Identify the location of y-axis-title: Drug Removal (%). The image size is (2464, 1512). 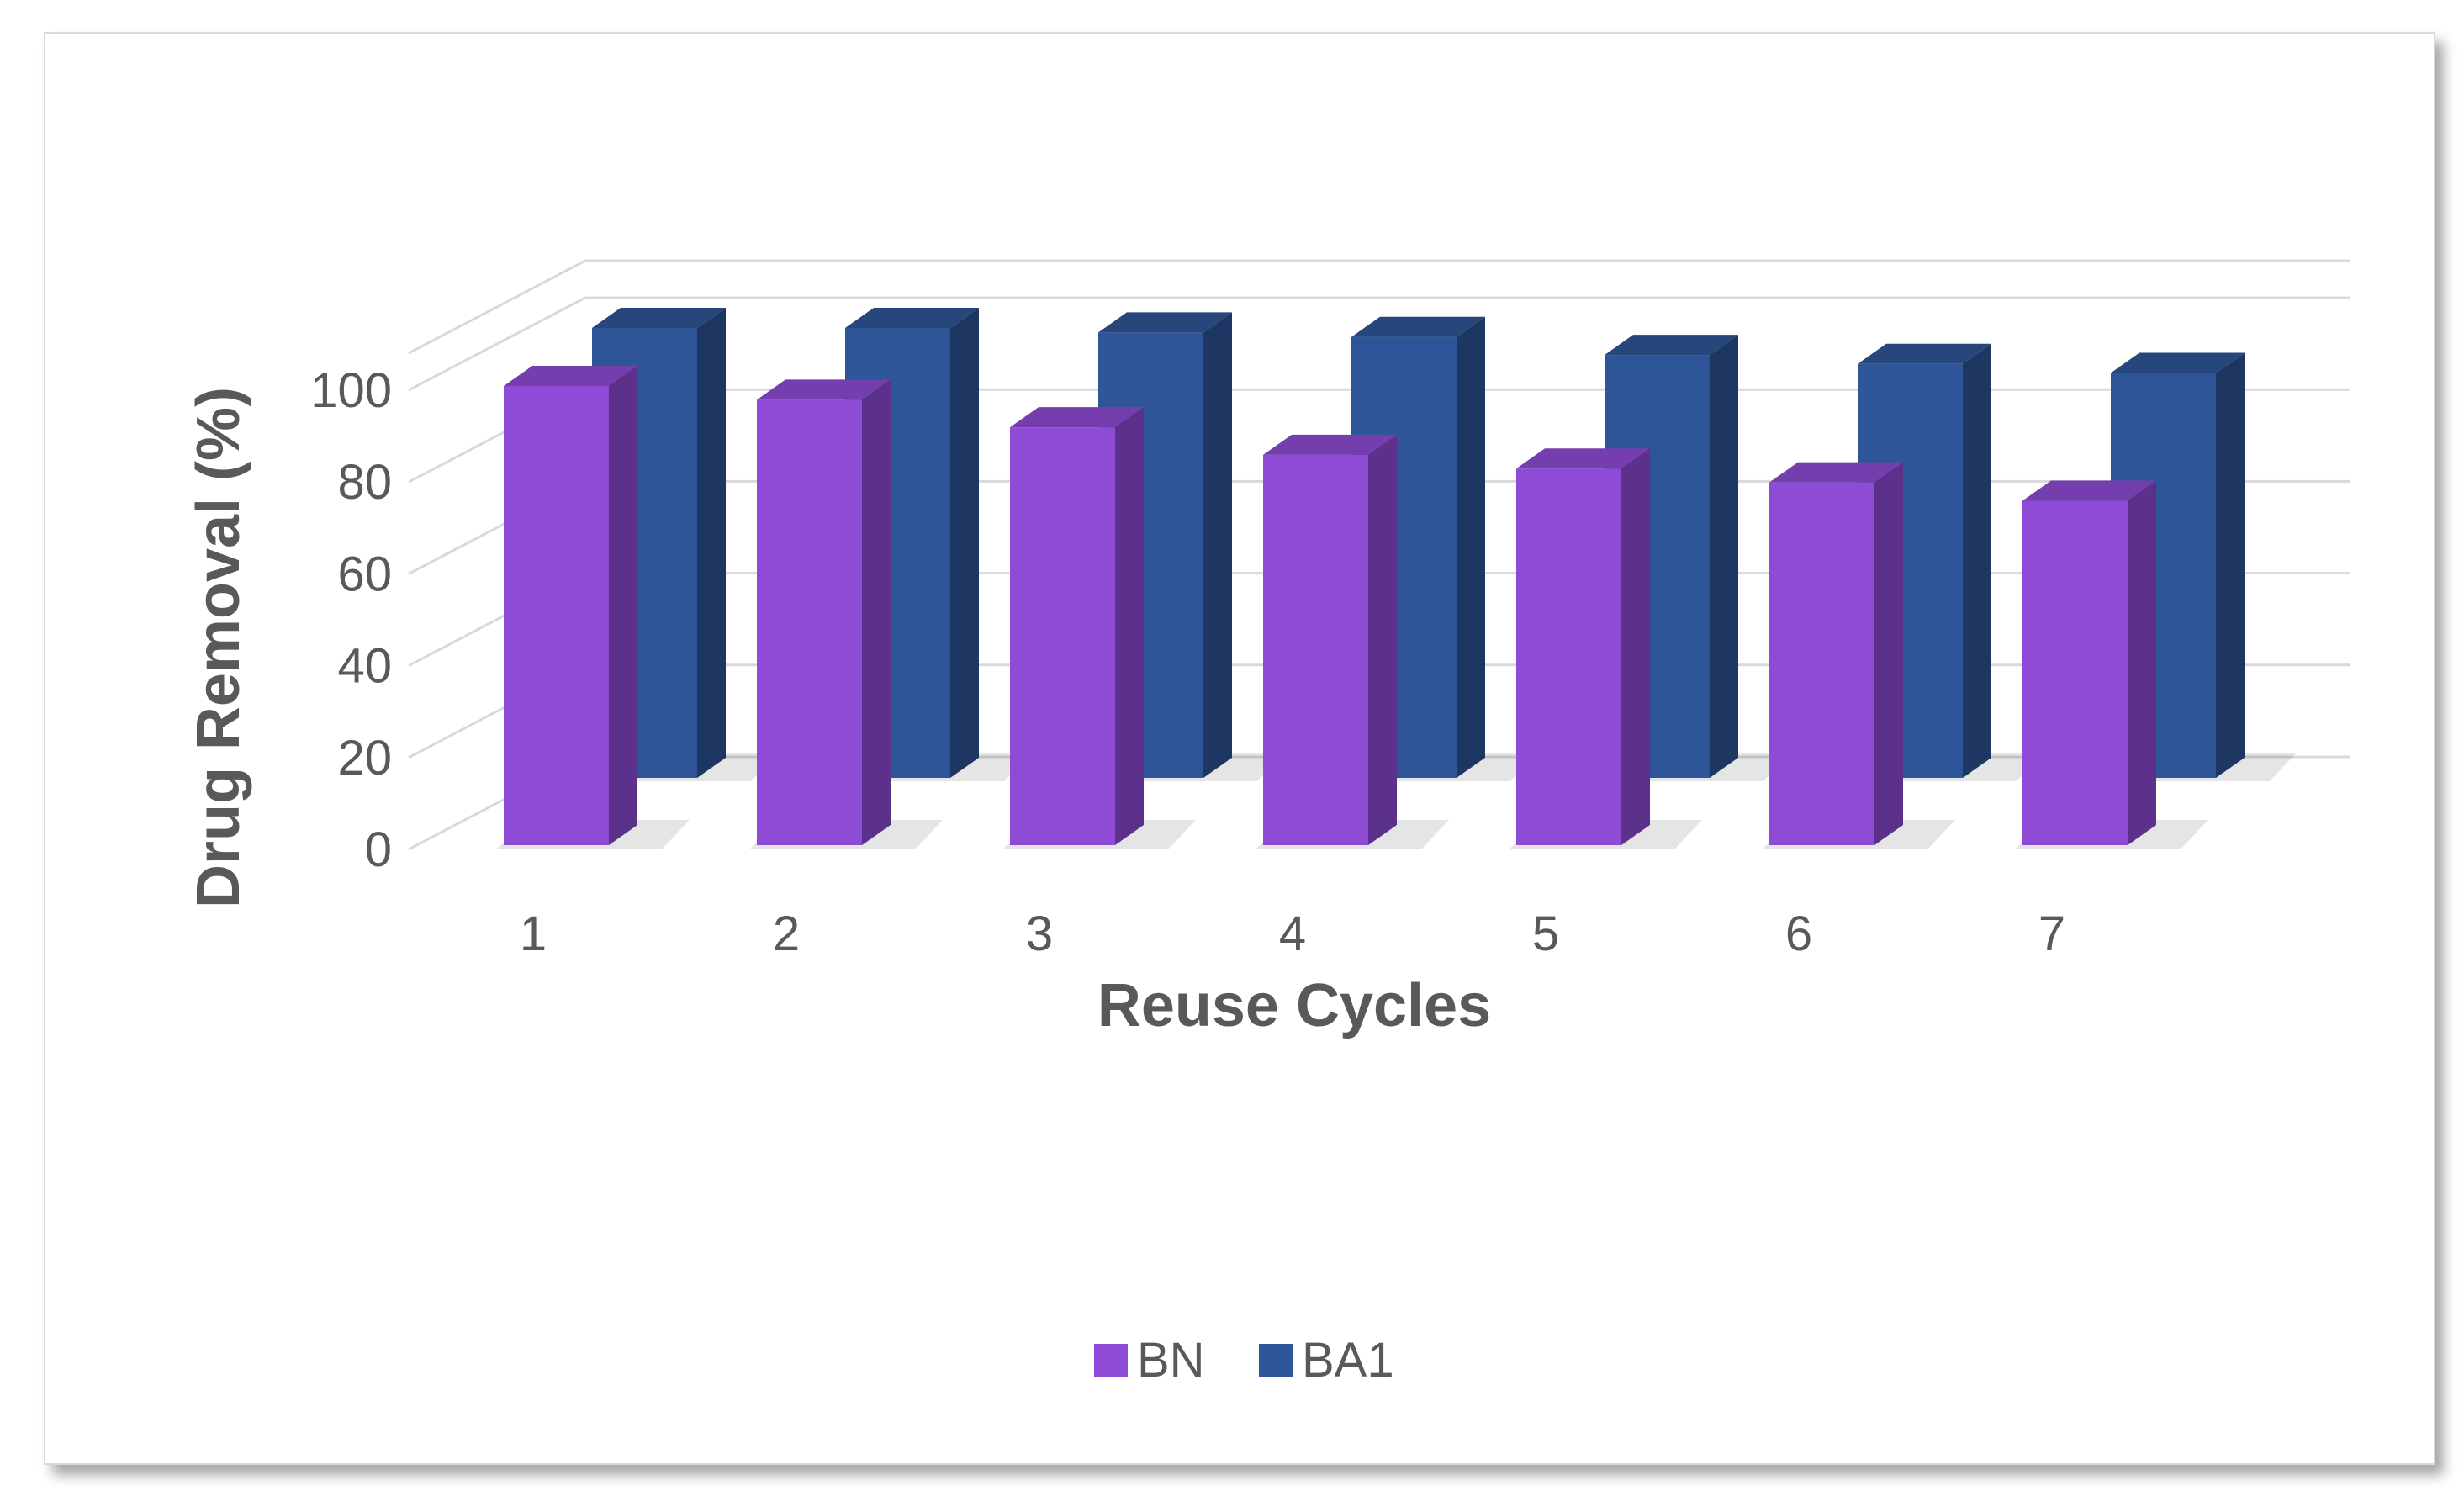
(219, 647).